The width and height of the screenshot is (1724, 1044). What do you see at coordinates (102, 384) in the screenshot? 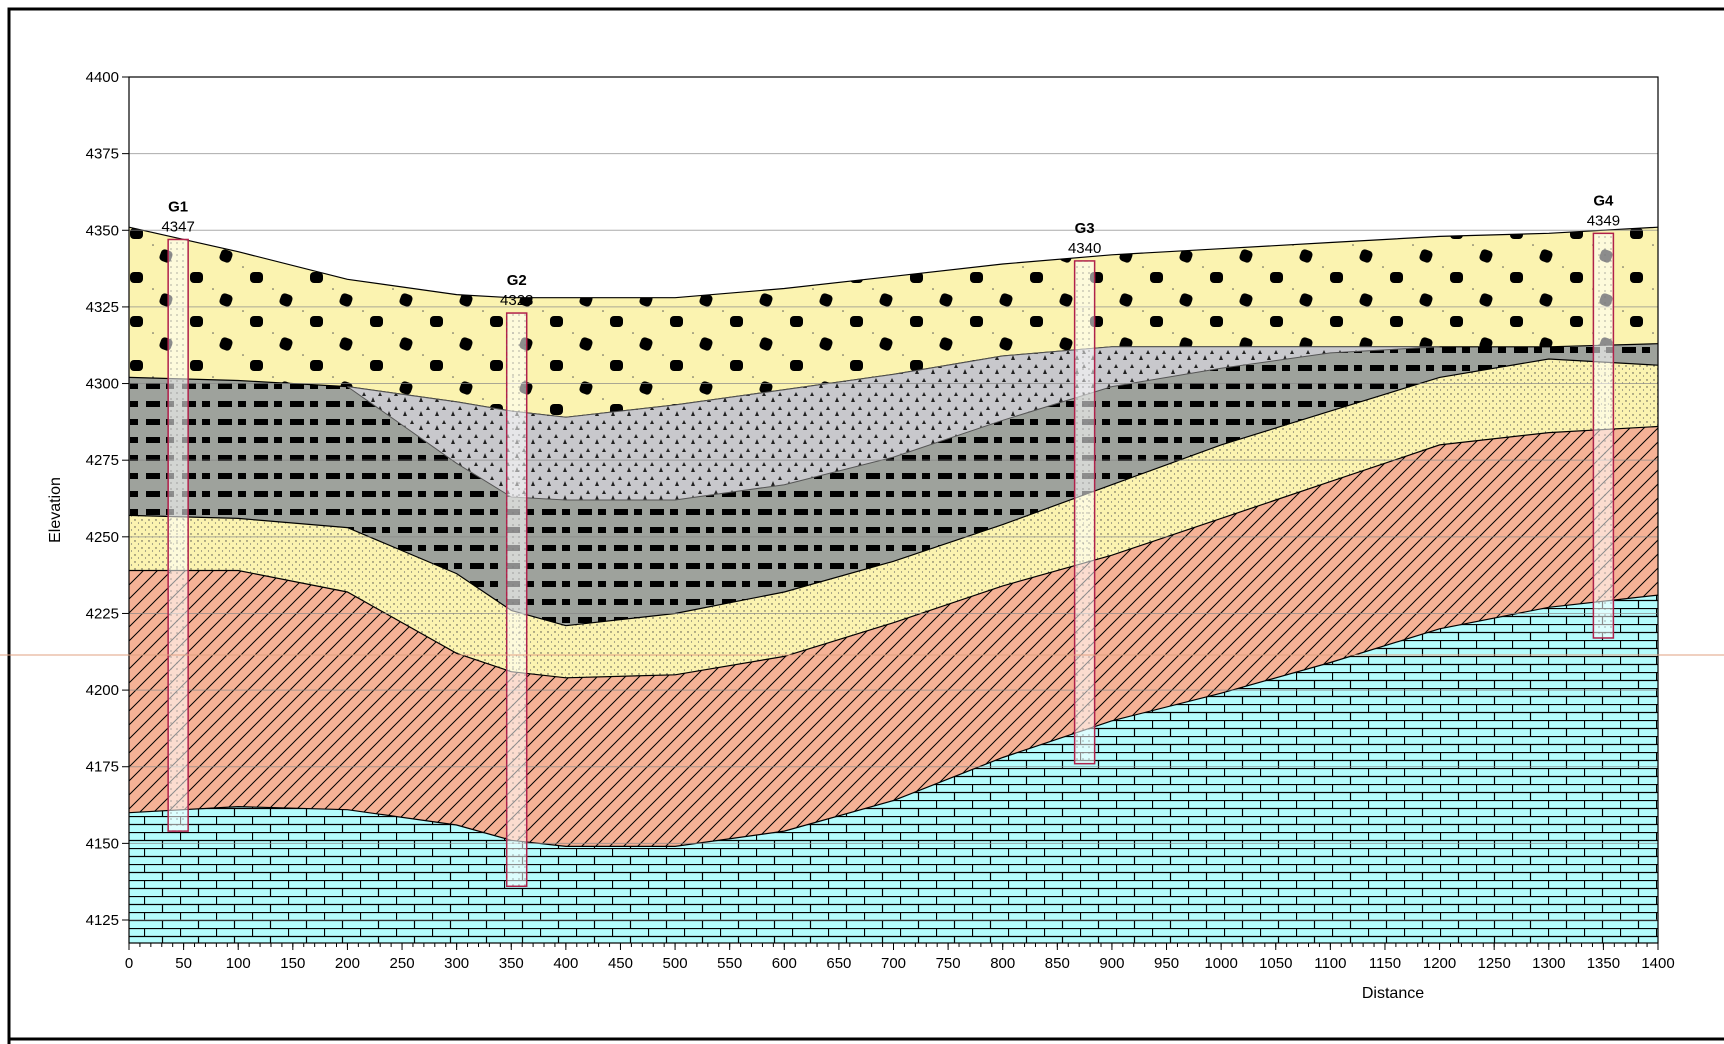
I see `y-tick-label: 4300` at bounding box center [102, 384].